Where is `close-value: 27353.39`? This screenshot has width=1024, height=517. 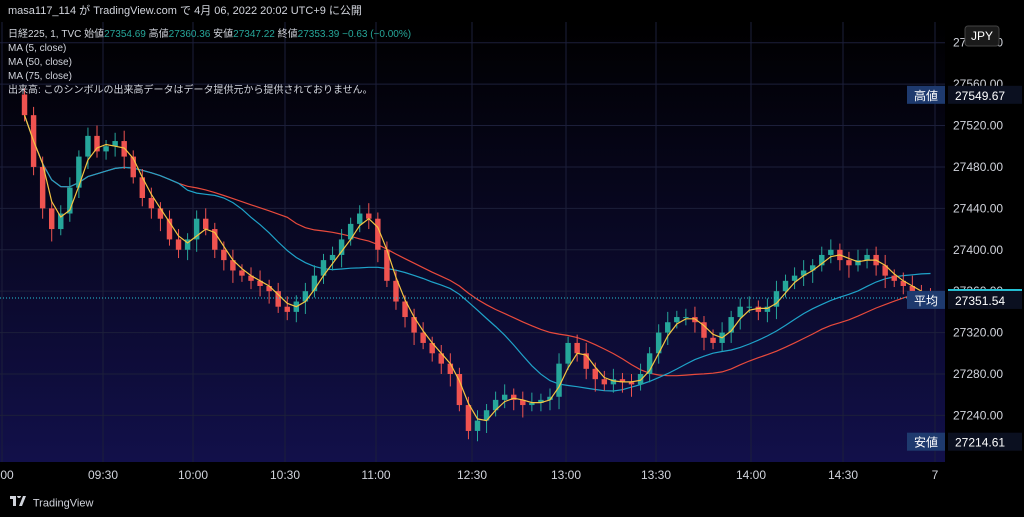 close-value: 27353.39 is located at coordinates (318, 34).